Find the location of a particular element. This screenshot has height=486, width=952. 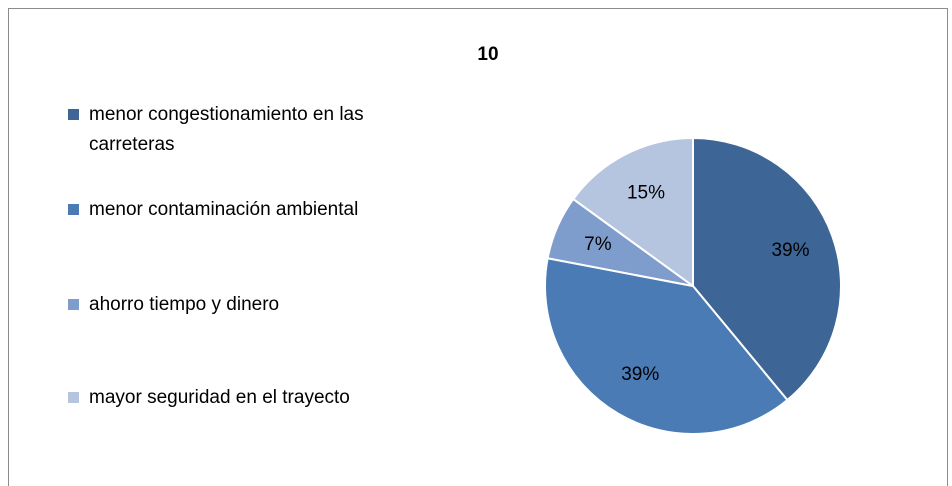

data-label: 7% is located at coordinates (598, 244).